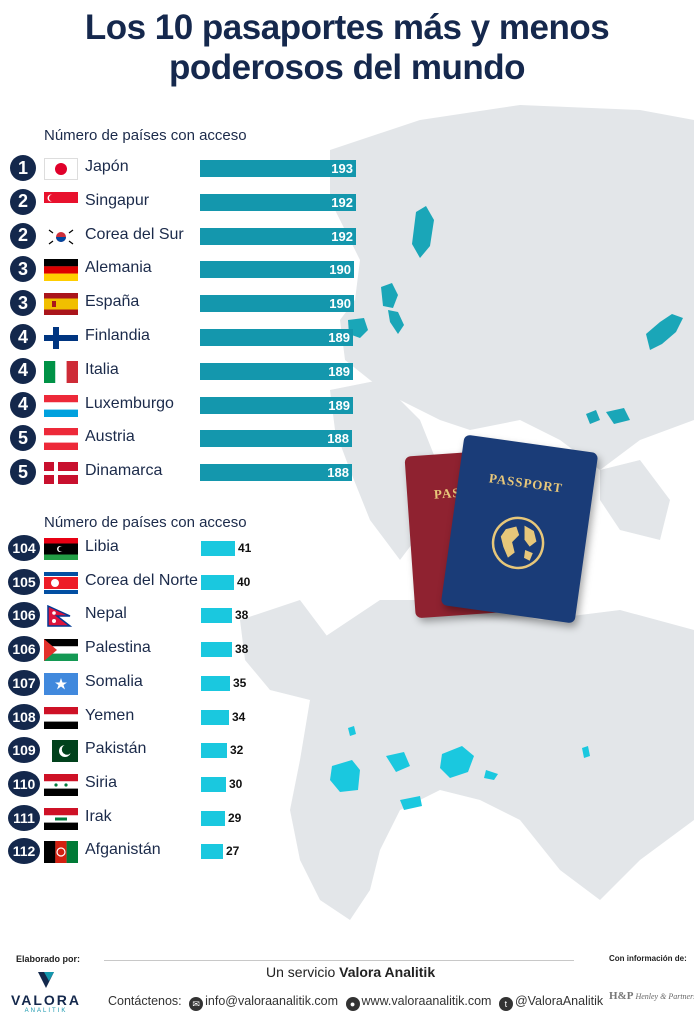 The image size is (694, 1024). What do you see at coordinates (61, 169) in the screenshot?
I see `japan-flag-icon` at bounding box center [61, 169].